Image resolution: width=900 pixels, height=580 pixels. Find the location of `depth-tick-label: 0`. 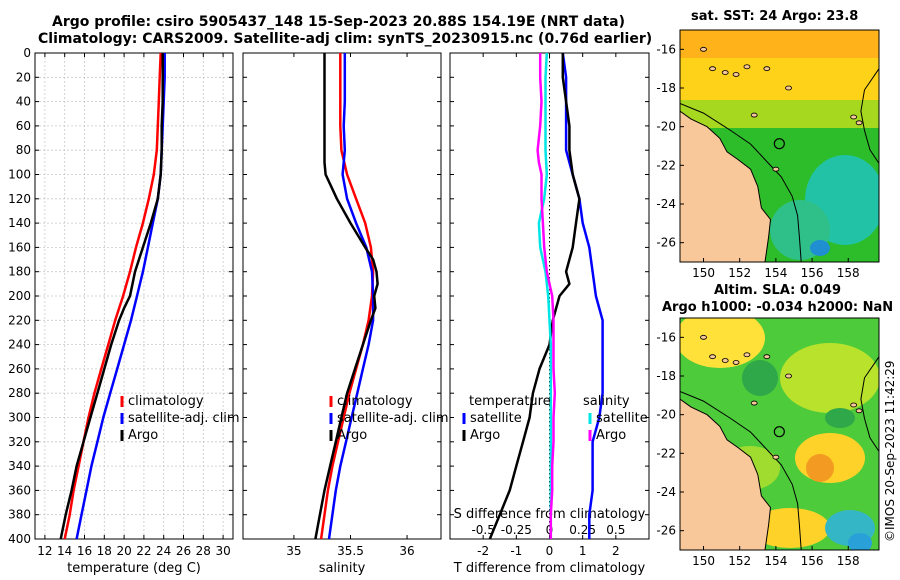

depth-tick-label: 0 is located at coordinates (27, 53).